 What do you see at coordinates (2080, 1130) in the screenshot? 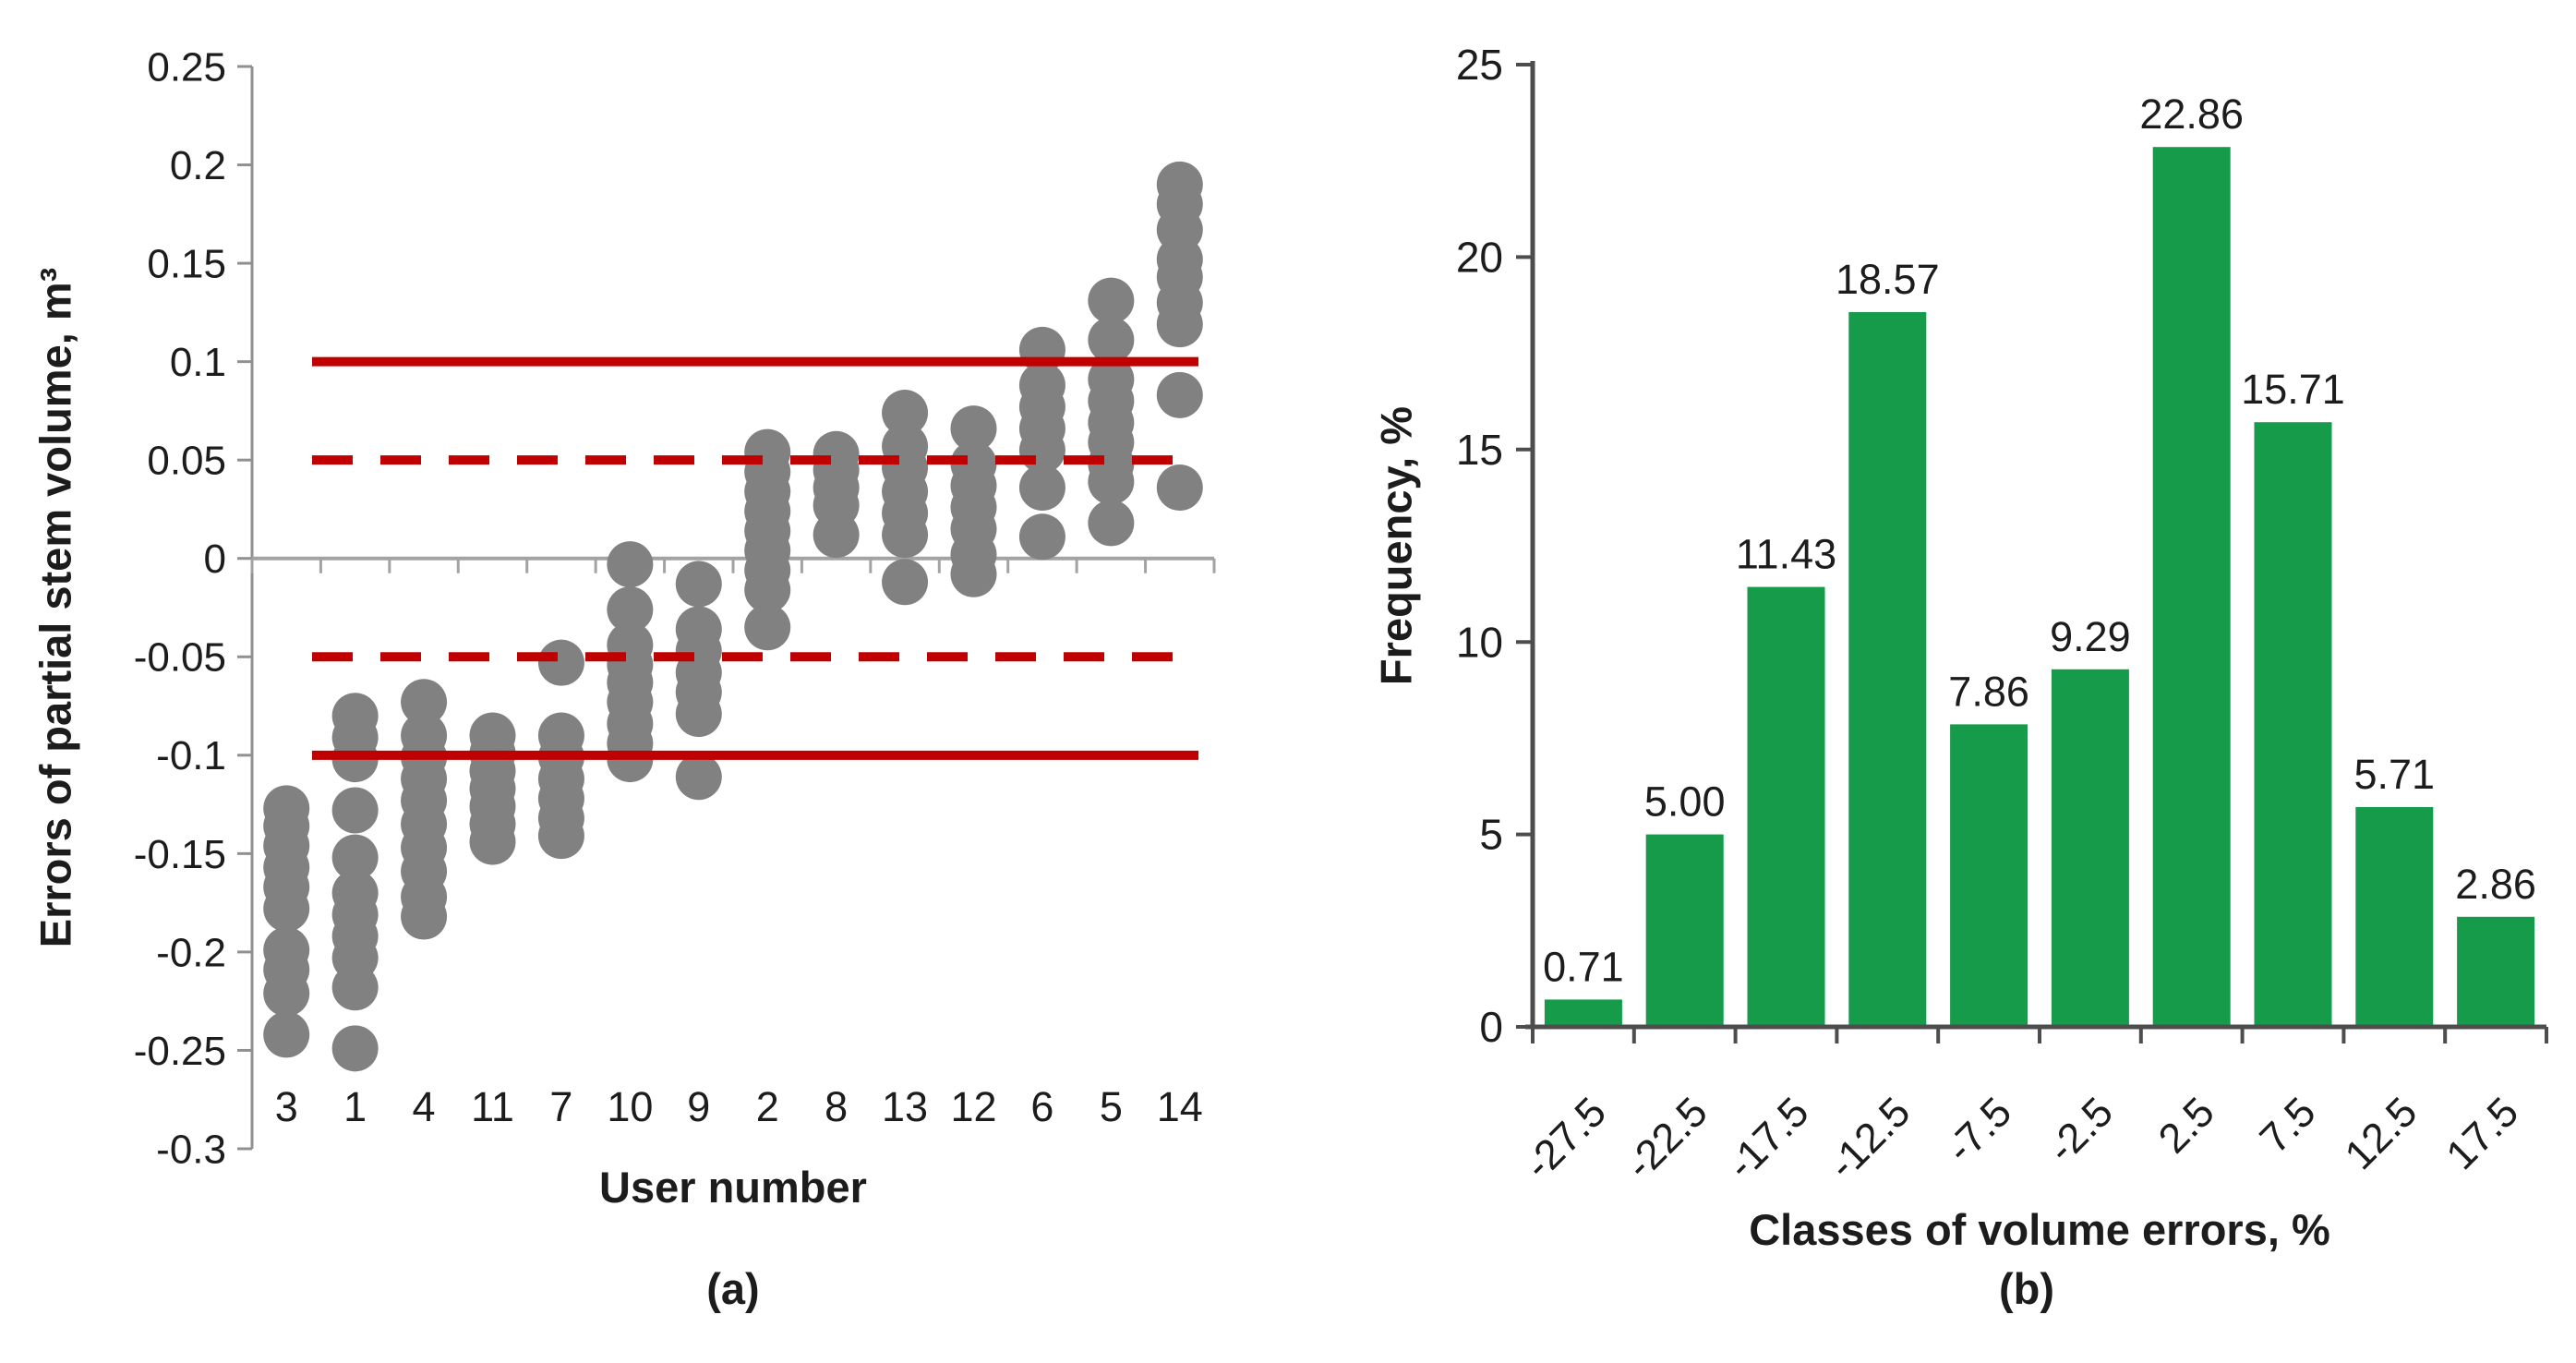
I see `x-category-label-b: -2.5` at bounding box center [2080, 1130].